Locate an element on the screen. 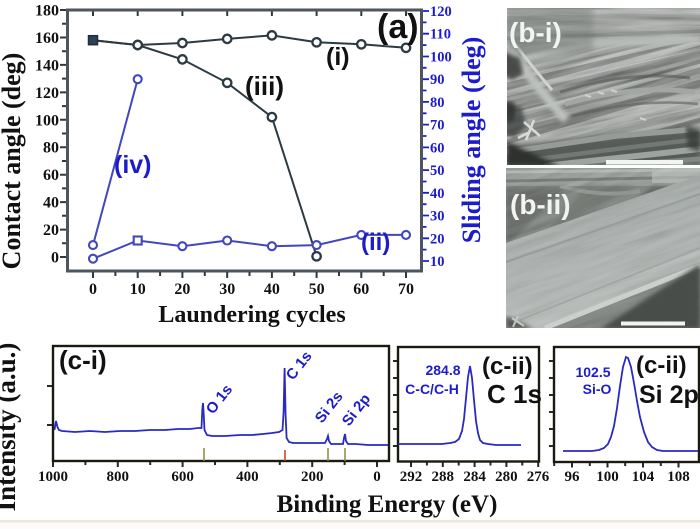 Image resolution: width=700 pixels, height=529 pixels. svg-text: 200 is located at coordinates (312, 477).